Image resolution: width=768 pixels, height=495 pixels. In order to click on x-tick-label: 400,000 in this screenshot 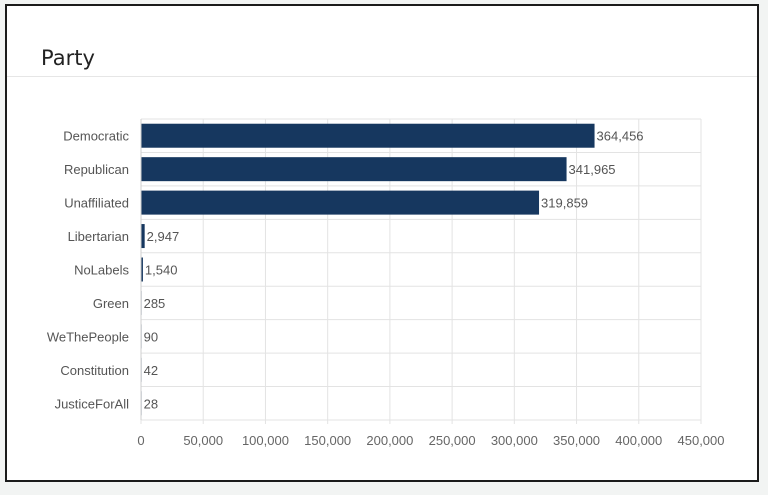, I will do `click(638, 440)`.